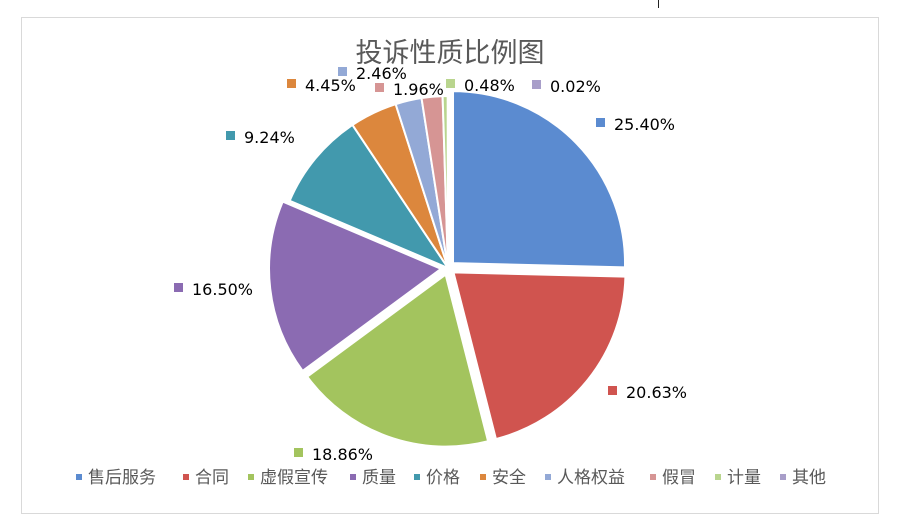  I want to click on data-label: 2.46%, so click(381, 73).